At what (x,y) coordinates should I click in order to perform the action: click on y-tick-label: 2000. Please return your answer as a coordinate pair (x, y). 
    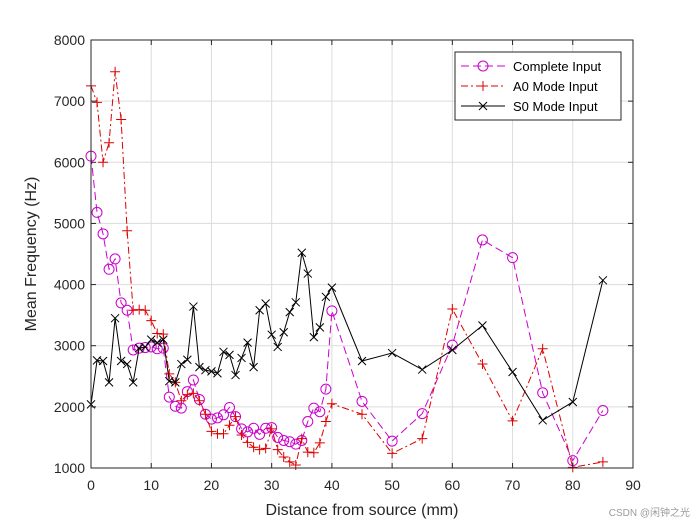
    Looking at the image, I should click on (69, 407).